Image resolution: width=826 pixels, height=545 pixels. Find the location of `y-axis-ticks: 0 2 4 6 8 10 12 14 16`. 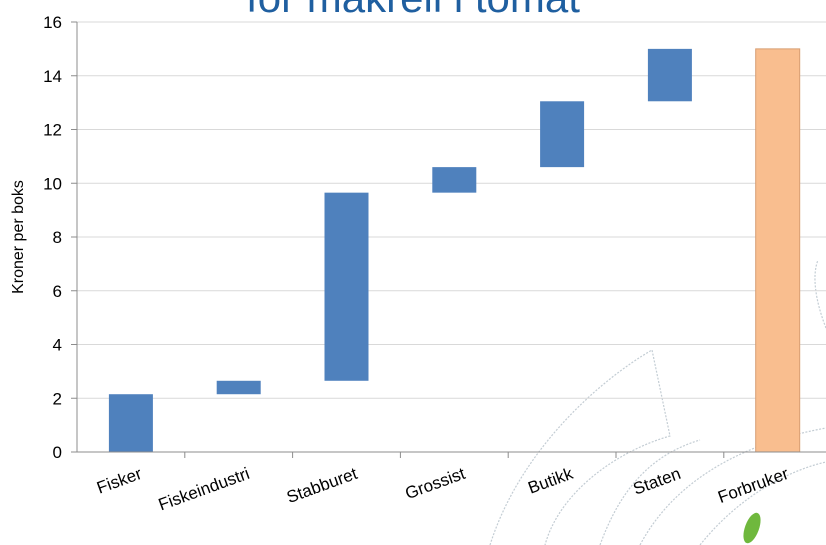

y-axis-ticks: 0 2 4 6 8 10 12 14 16 is located at coordinates (60, 237).